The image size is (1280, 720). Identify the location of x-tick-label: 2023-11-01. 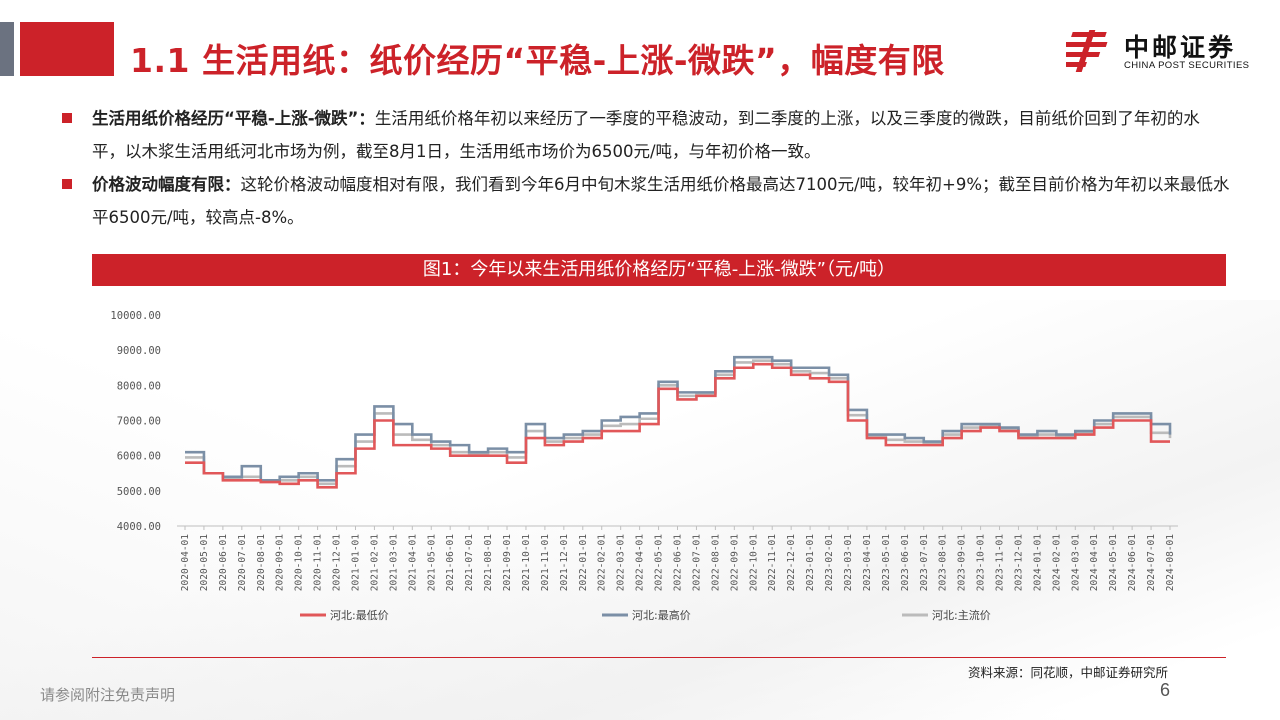
(1000, 562).